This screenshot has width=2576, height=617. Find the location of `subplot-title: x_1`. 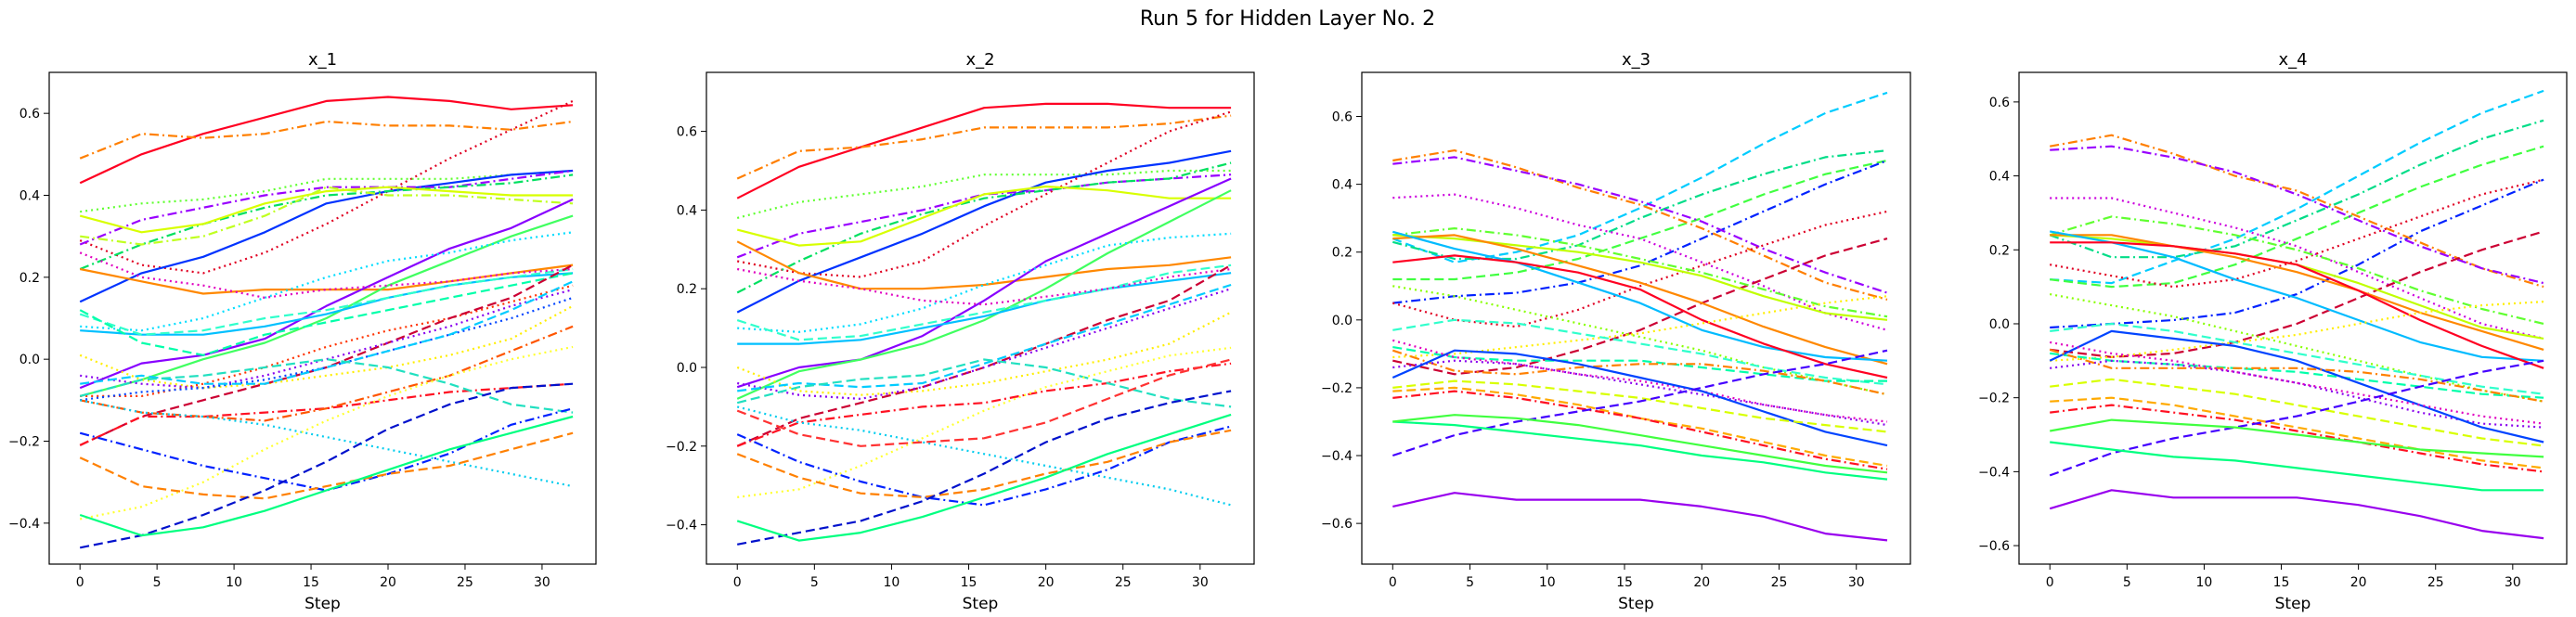

subplot-title: x_1 is located at coordinates (322, 60).